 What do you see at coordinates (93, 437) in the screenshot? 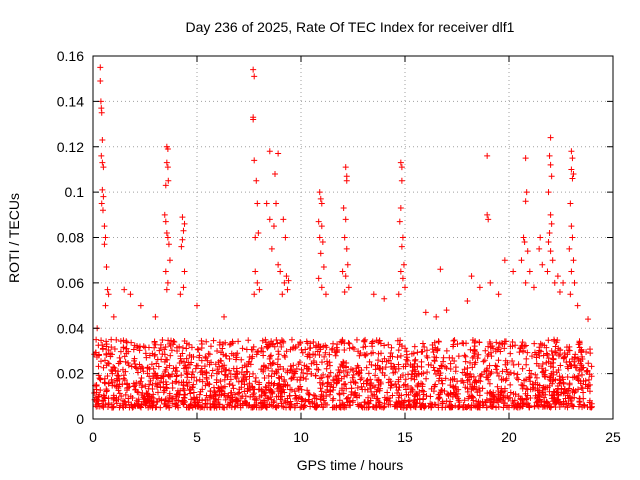
I see `x-tick-label: 0` at bounding box center [93, 437].